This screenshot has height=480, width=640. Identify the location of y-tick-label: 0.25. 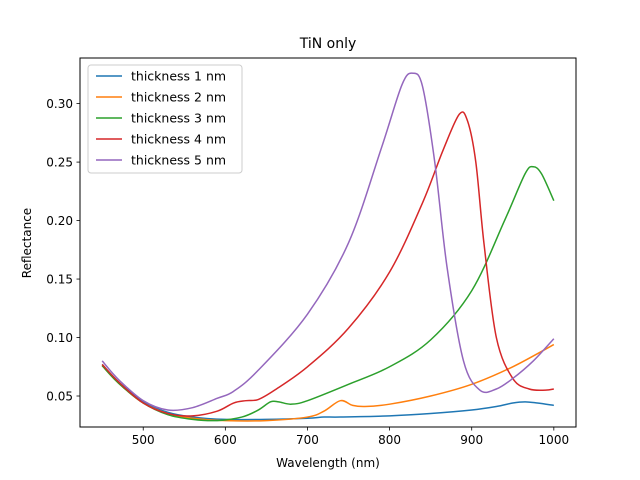
(59, 162).